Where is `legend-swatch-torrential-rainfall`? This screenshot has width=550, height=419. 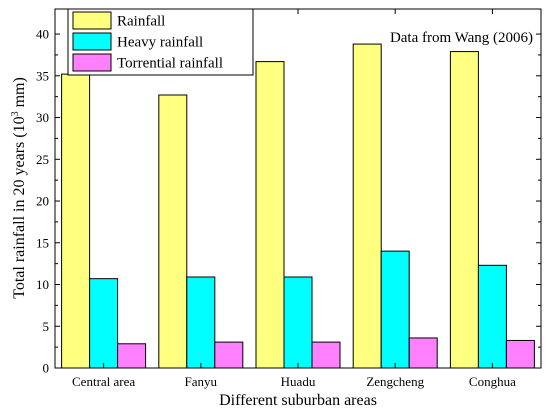
legend-swatch-torrential-rainfall is located at coordinates (92, 62).